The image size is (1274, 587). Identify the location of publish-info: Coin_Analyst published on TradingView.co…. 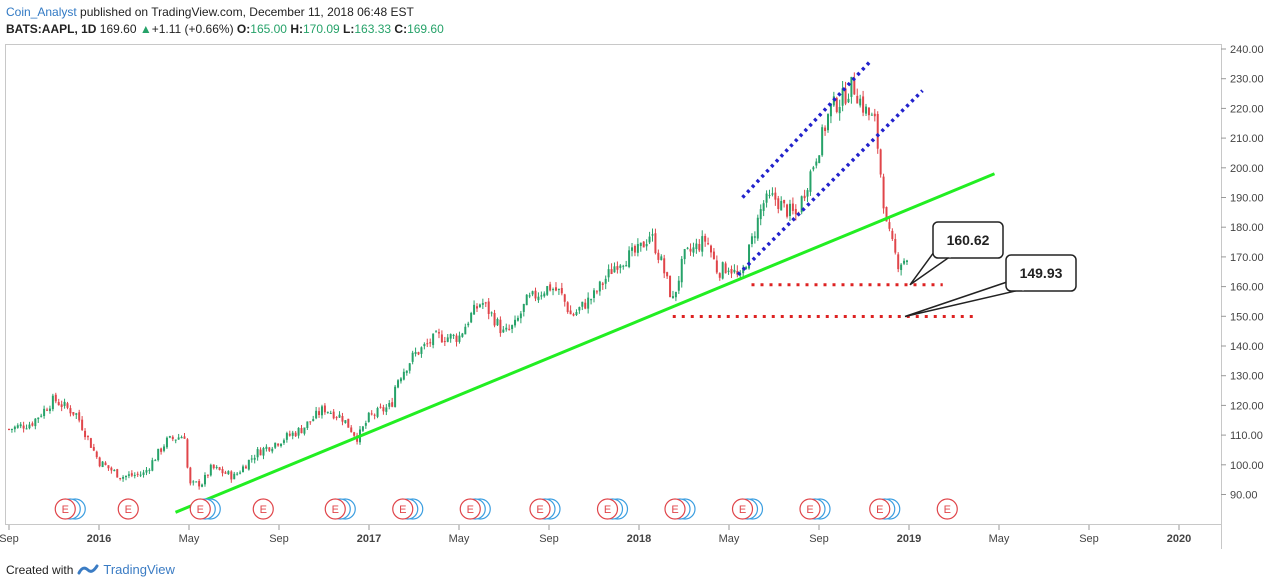
(210, 12).